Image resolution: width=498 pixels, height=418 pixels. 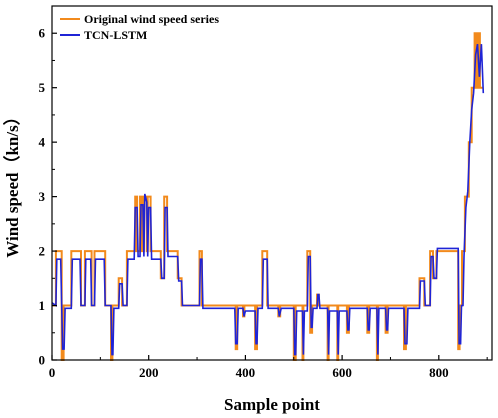 I want to click on x-axis-title: Sample point, so click(x=272, y=404).